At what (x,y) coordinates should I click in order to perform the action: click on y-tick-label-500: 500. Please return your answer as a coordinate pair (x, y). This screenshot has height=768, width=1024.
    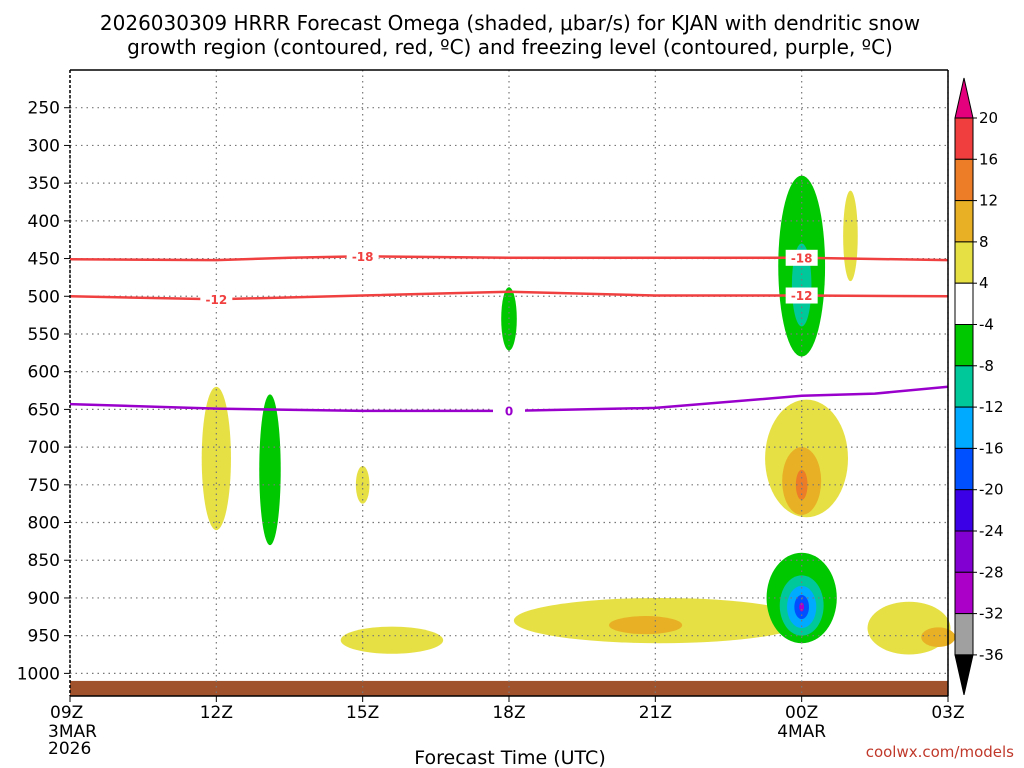
    Looking at the image, I should click on (44, 297).